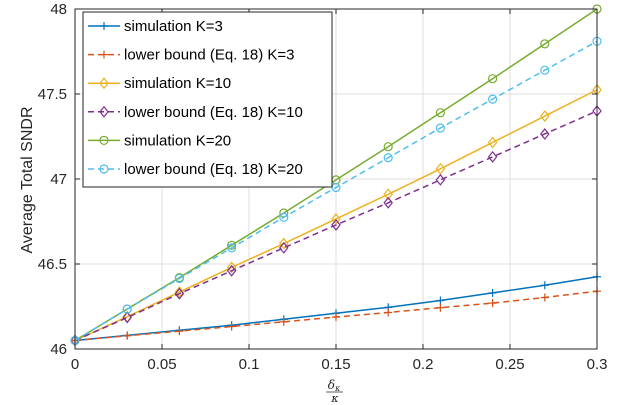 This screenshot has width=625, height=405. I want to click on x-tick-label: 0.1, so click(249, 364).